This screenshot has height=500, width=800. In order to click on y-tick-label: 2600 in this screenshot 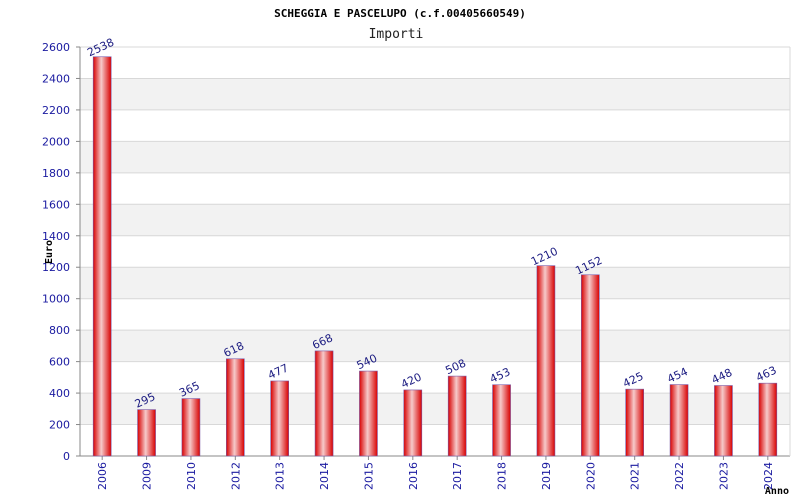, I will do `click(56, 47)`.